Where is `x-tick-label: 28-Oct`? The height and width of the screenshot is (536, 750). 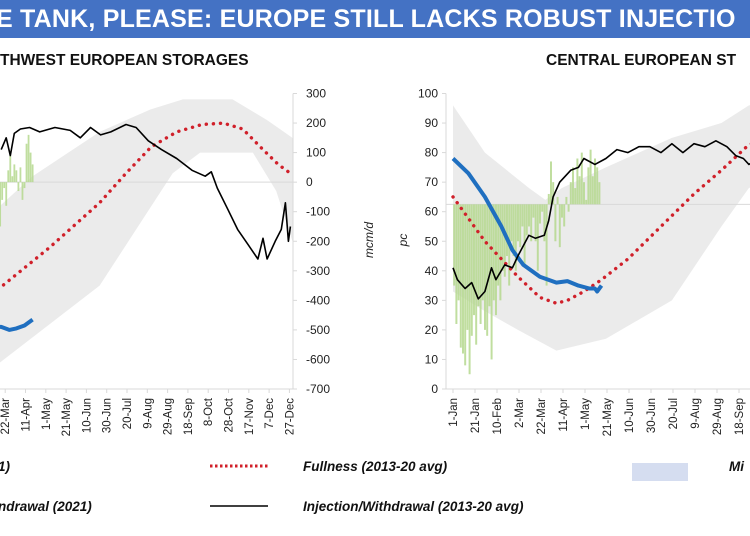 x-tick-label: 28-Oct is located at coordinates (230, 414).